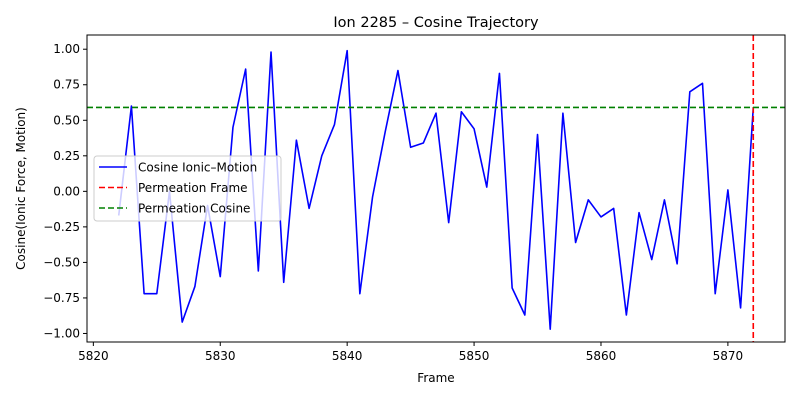 The image size is (800, 400). I want to click on chart-title: Ion 2285 – Cosine Trajectory, so click(436, 23).